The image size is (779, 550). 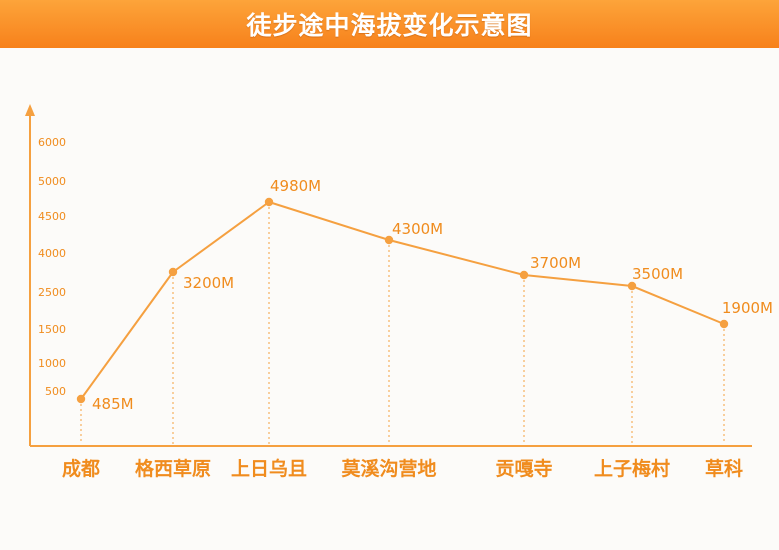 What do you see at coordinates (52, 216) in the screenshot?
I see `y-tick-label: 4500` at bounding box center [52, 216].